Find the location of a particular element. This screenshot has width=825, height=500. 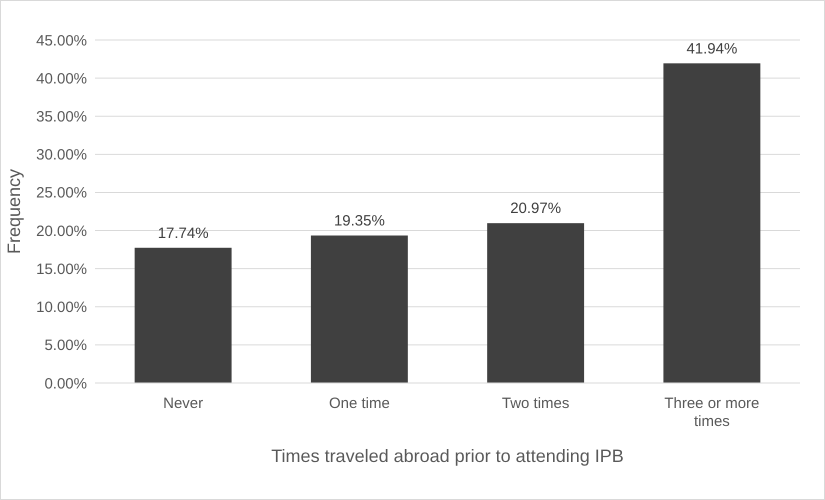

x-tick-label: Two times is located at coordinates (536, 403).